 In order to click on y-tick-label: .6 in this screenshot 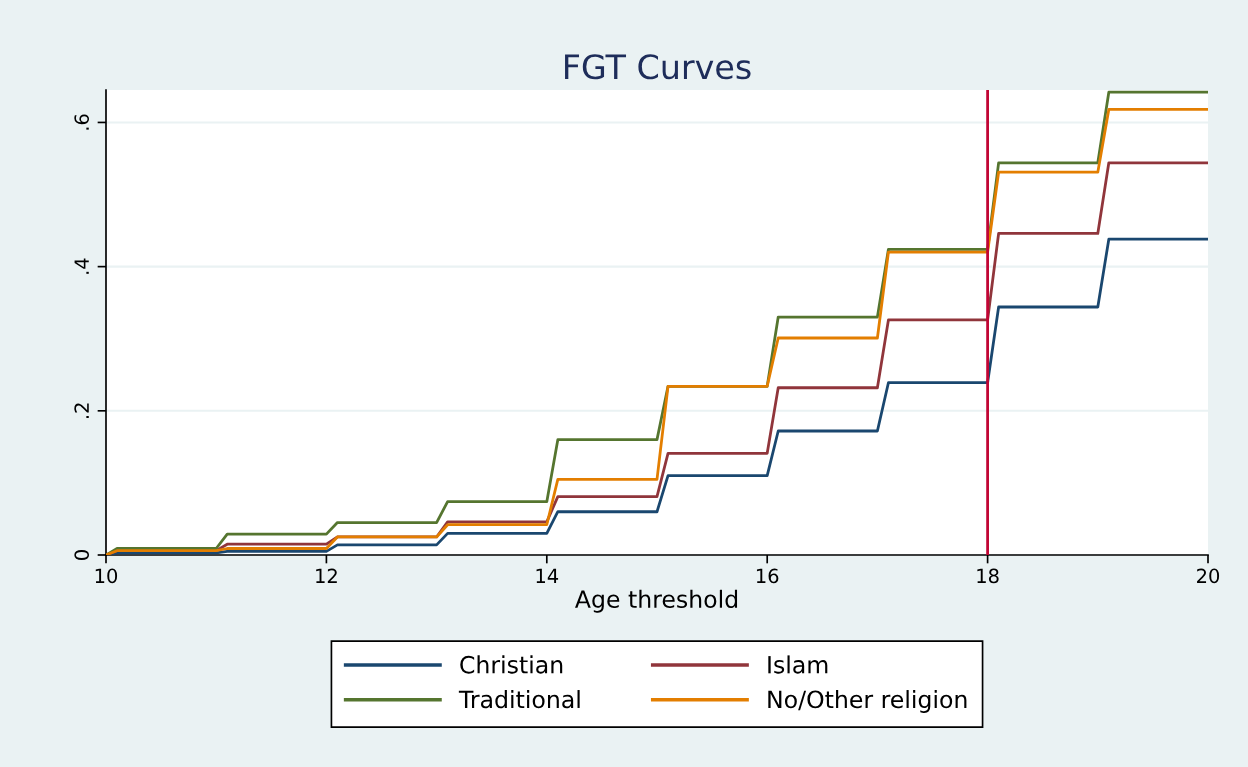, I will do `click(82, 122)`.